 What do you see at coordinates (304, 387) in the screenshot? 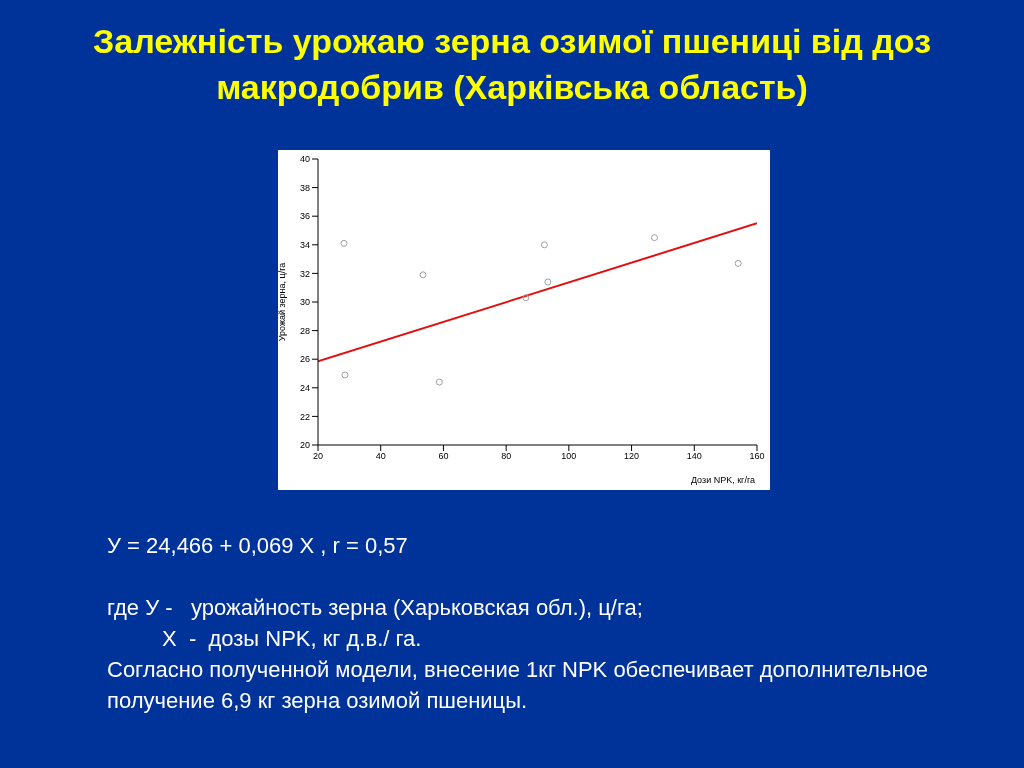
I see `y-tick-label: 24` at bounding box center [304, 387].